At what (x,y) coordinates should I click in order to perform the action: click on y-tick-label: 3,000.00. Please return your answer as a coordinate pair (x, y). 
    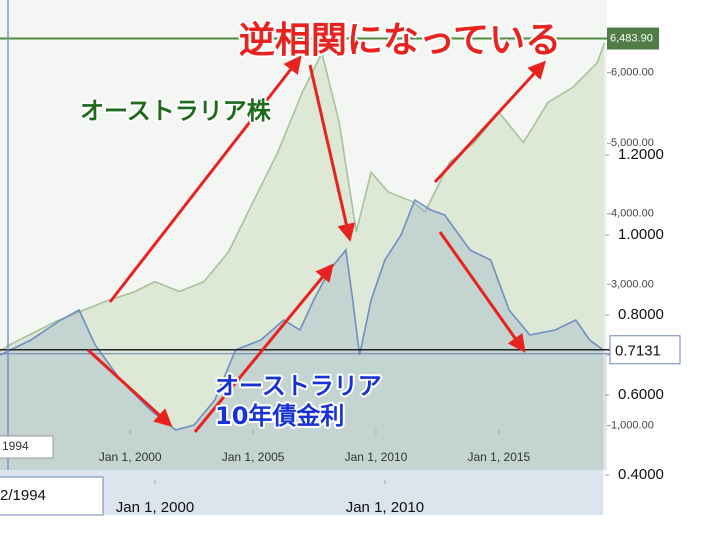
    Looking at the image, I should click on (632, 284).